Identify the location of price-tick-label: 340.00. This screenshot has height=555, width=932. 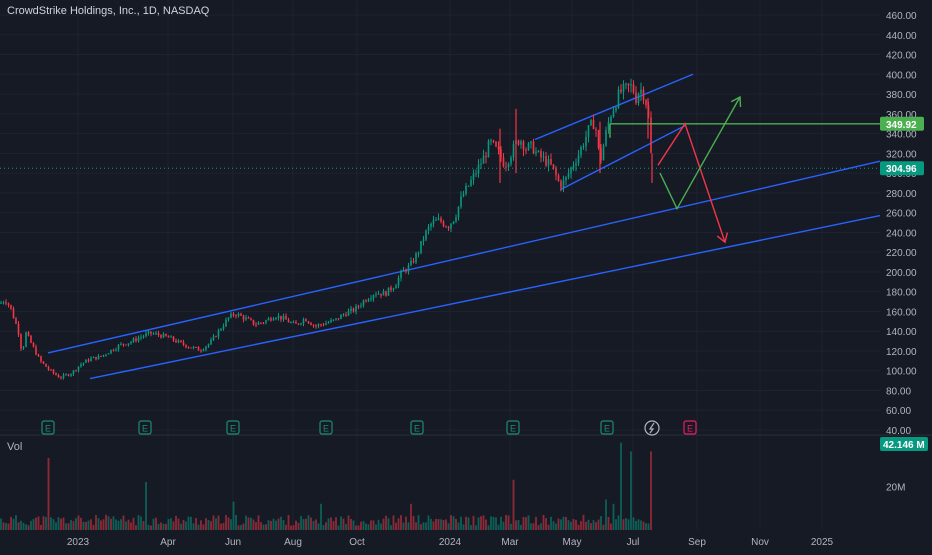
(901, 135).